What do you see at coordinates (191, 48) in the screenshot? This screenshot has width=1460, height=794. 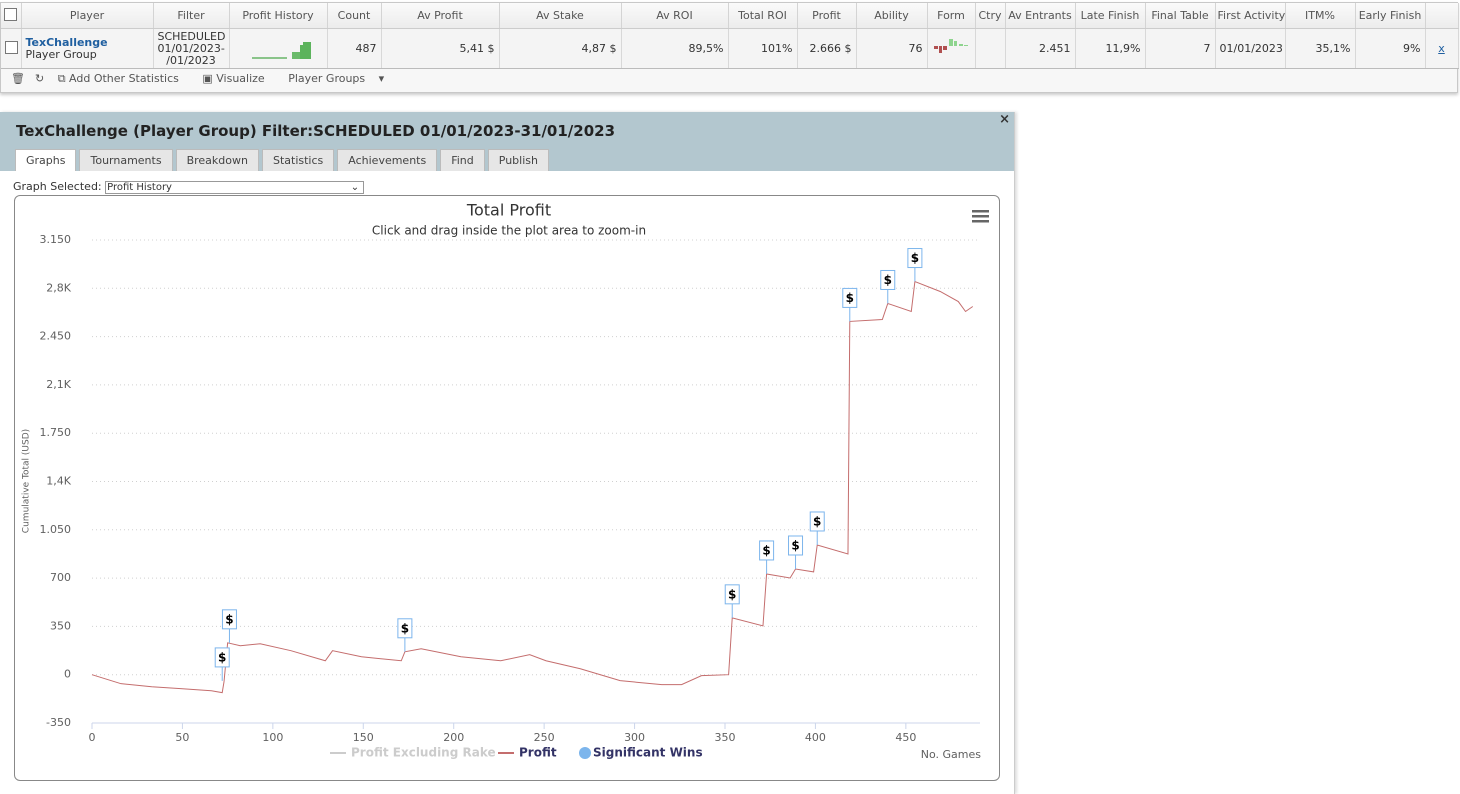 I see `filter-line: 01/01/2023-` at bounding box center [191, 48].